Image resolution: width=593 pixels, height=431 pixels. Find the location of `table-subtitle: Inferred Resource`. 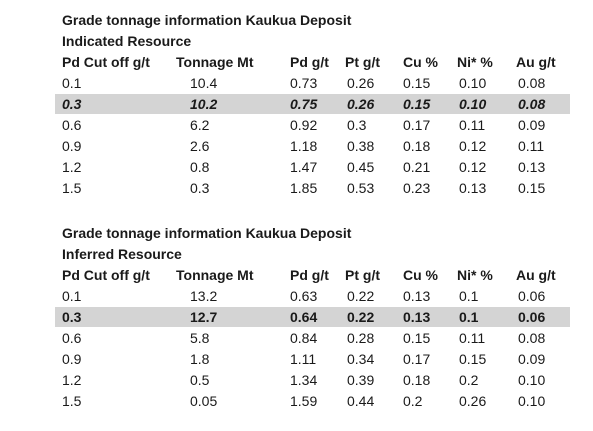

table-subtitle: Inferred Resource is located at coordinates (122, 254).